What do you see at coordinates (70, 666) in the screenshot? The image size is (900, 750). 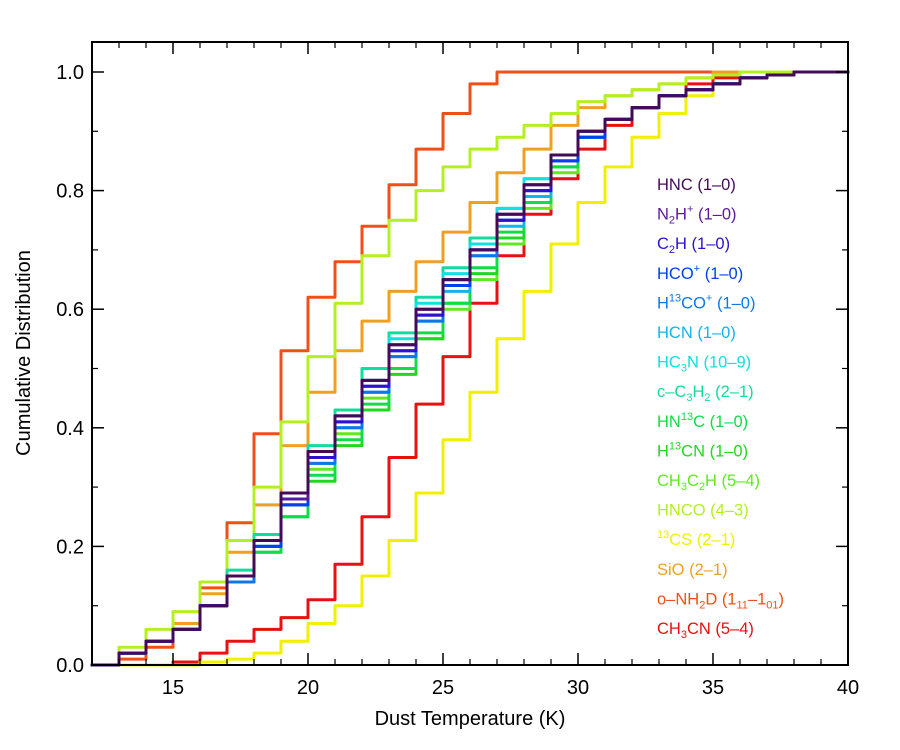 I see `y-tick-label: 0.0` at bounding box center [70, 666].